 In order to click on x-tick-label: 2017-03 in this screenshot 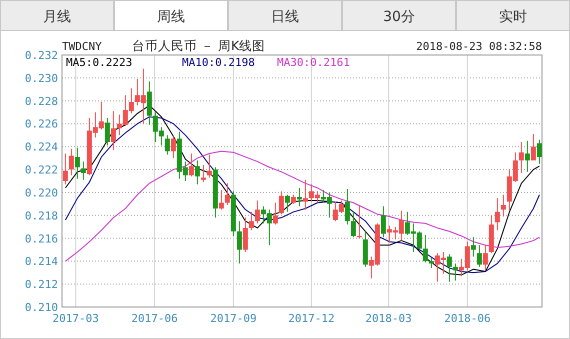, I will do `click(75, 318)`.